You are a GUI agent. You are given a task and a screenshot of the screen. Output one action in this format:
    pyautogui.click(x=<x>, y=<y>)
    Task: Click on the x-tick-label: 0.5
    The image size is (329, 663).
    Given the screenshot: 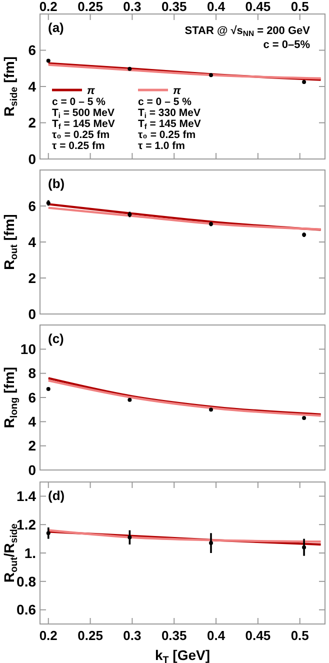 What is the action you would take?
    pyautogui.click(x=299, y=635)
    